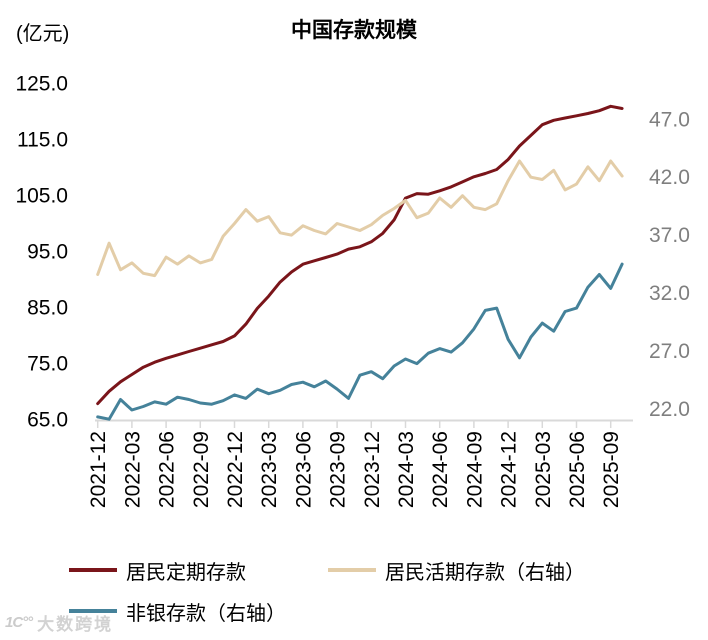 The image size is (708, 640). What do you see at coordinates (611, 469) in the screenshot?
I see `x-axis-tick-label: 2025-09` at bounding box center [611, 469].